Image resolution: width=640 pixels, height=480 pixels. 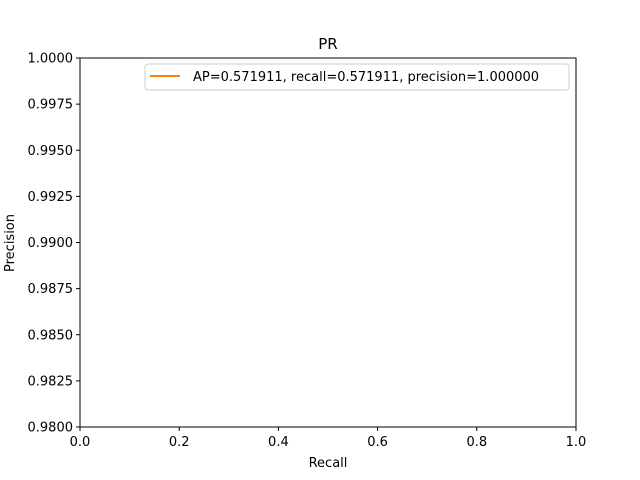 I want to click on chart-title: PR, so click(x=327, y=44).